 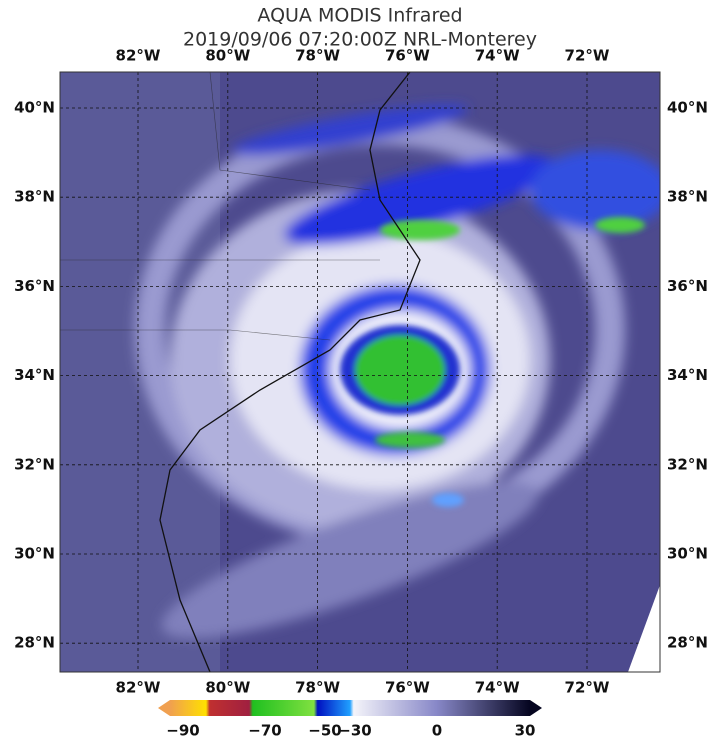 What do you see at coordinates (687, 286) in the screenshot?
I see `lat-label-right: 36°N` at bounding box center [687, 286].